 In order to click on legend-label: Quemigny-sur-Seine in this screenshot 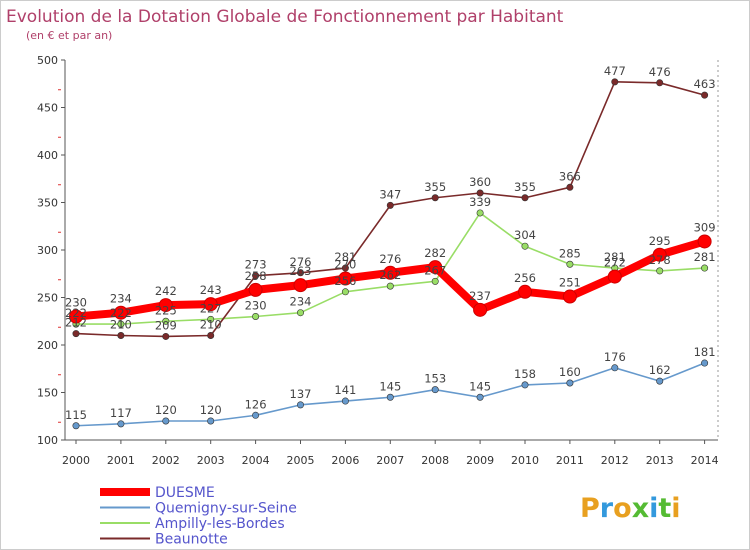, I will do `click(226, 509)`.